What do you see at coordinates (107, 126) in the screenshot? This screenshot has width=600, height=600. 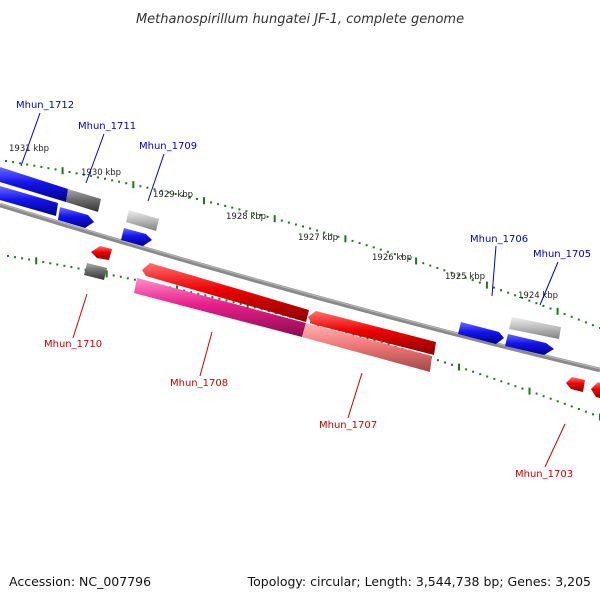 I see `gene-label-mhun-1711: Mhun_1711` at bounding box center [107, 126].